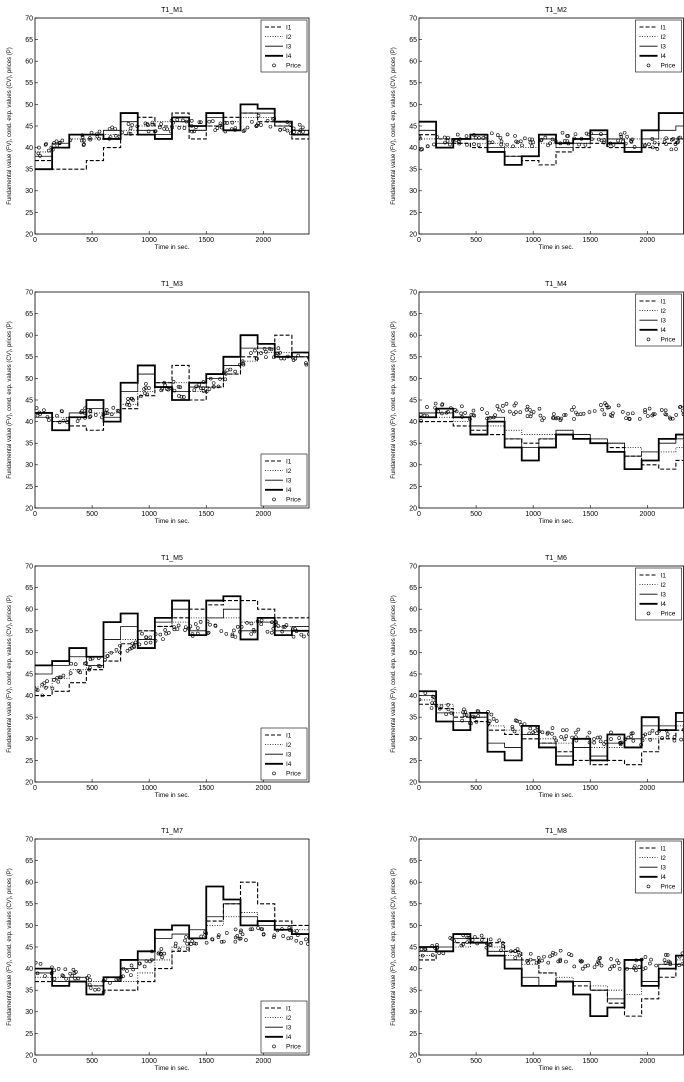 The height and width of the screenshot is (1082, 684). What do you see at coordinates (149, 514) in the screenshot?
I see `x-tick-label: 1000` at bounding box center [149, 514].